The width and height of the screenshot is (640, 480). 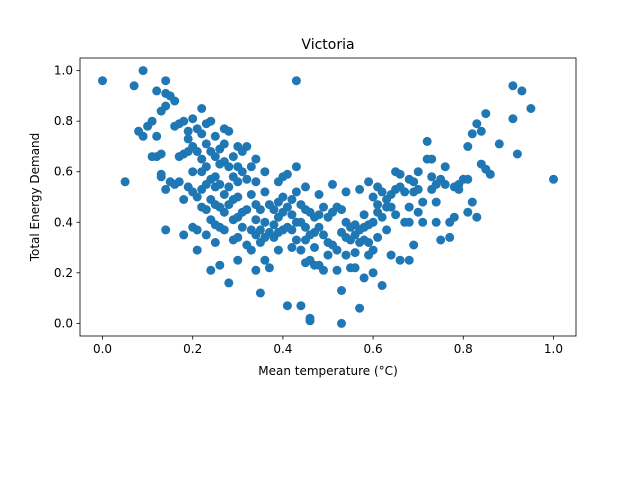 I want to click on x-tick-label: 0.2, so click(x=192, y=349).